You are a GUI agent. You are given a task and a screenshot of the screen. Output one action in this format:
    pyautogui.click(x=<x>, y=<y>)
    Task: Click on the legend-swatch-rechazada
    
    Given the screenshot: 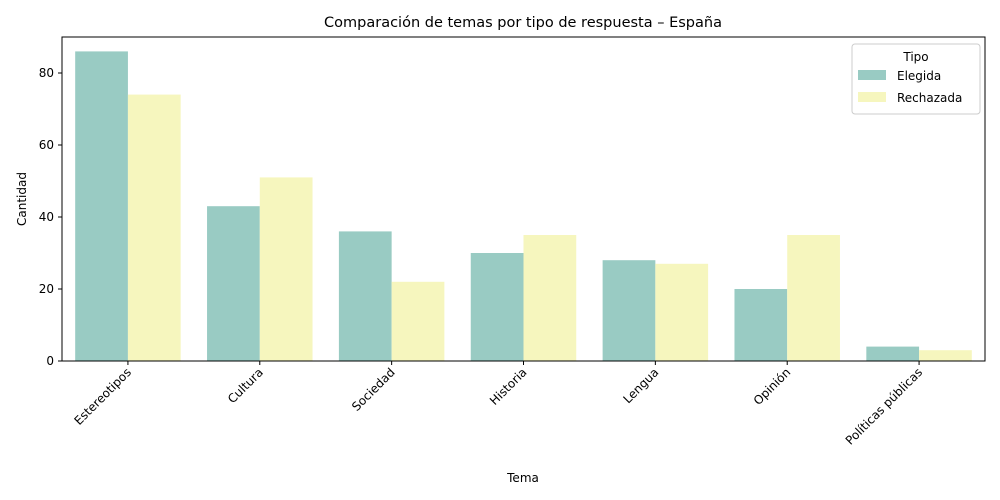 What is the action you would take?
    pyautogui.click(x=872, y=97)
    